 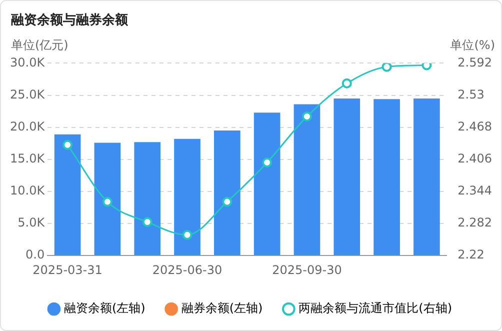 What do you see at coordinates (28, 159) in the screenshot?
I see `y-tick-label: 15.0K` at bounding box center [28, 159].